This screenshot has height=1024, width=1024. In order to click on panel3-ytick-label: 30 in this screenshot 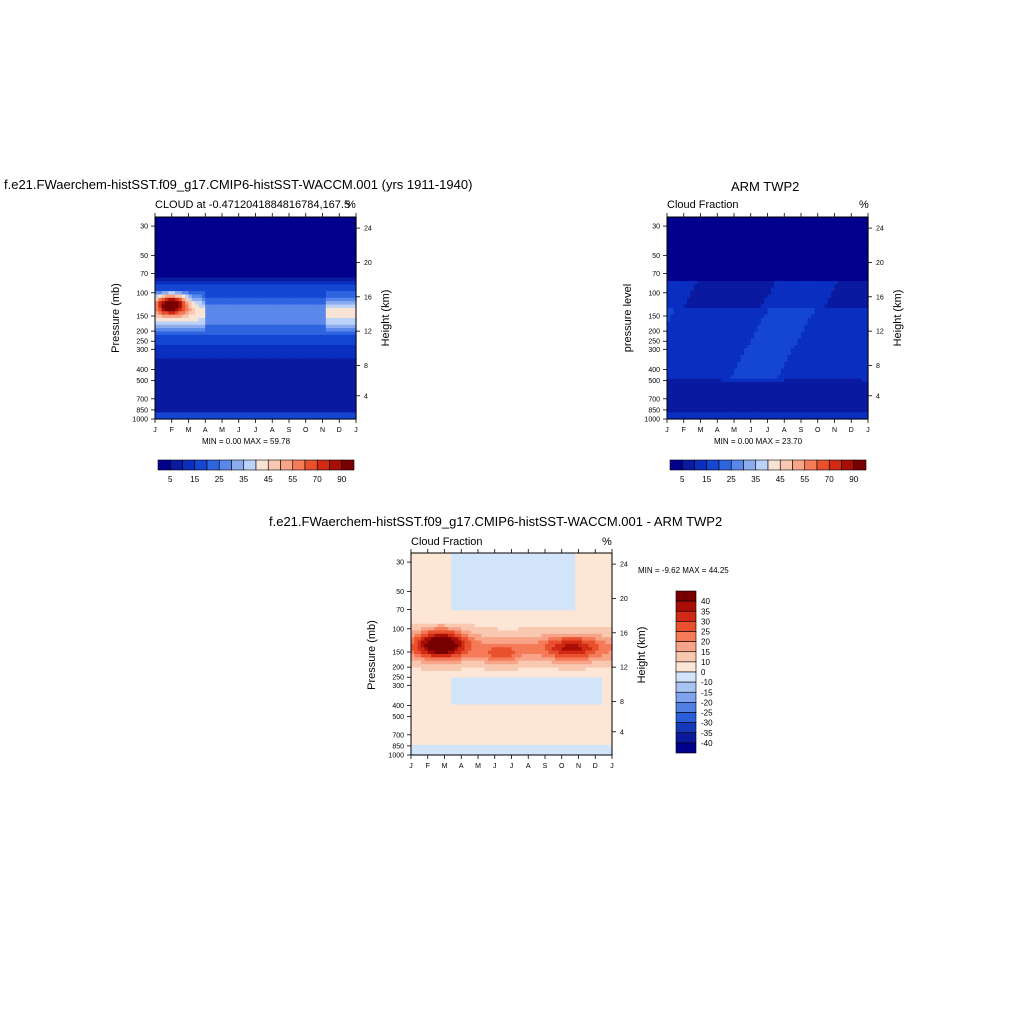, I will do `click(400, 563)`.